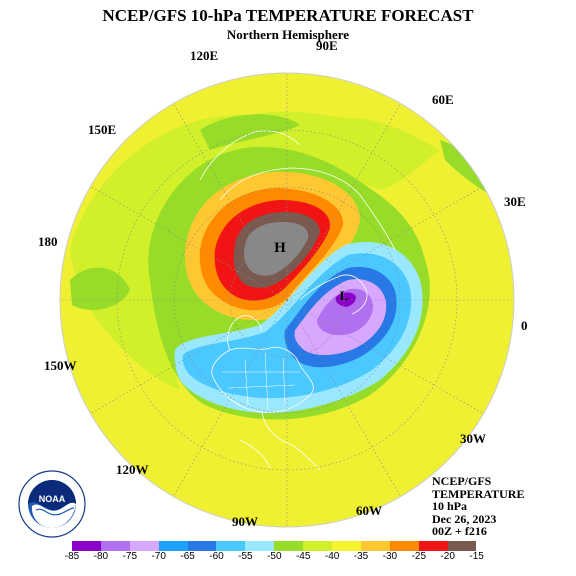 The width and height of the screenshot is (576, 576). What do you see at coordinates (369, 510) in the screenshot?
I see `lon-label-60w: 60W` at bounding box center [369, 510].